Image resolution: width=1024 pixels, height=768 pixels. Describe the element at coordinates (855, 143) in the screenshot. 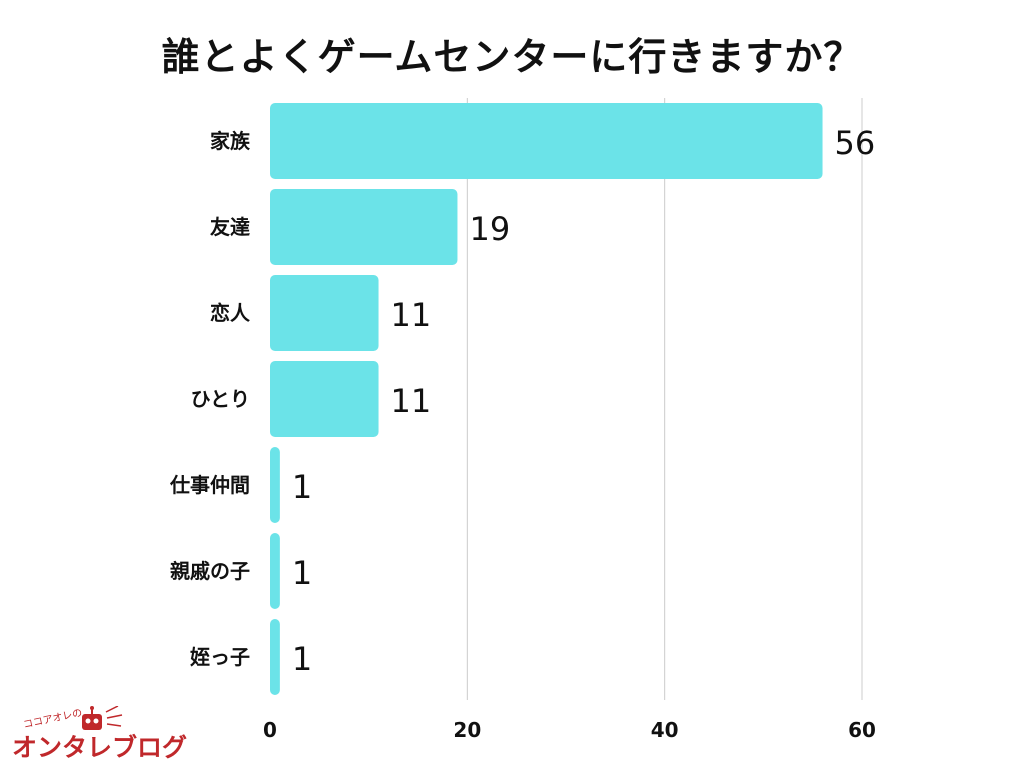

I see `value-label-0: 56` at that location.